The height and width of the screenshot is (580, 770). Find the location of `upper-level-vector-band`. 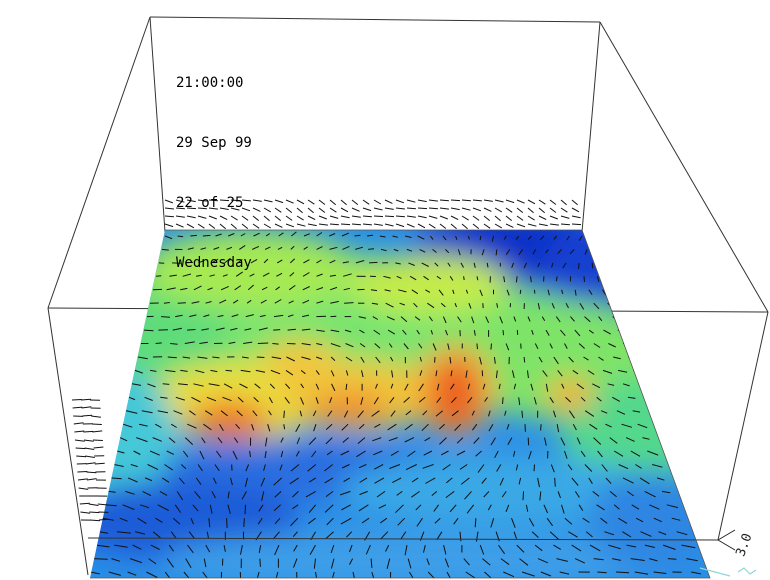

upper-level-vector-band is located at coordinates (373, 214).